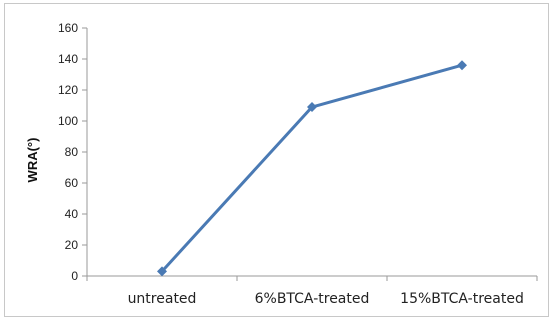  What do you see at coordinates (68, 28) in the screenshot?
I see `y-tick-label: 160` at bounding box center [68, 28].